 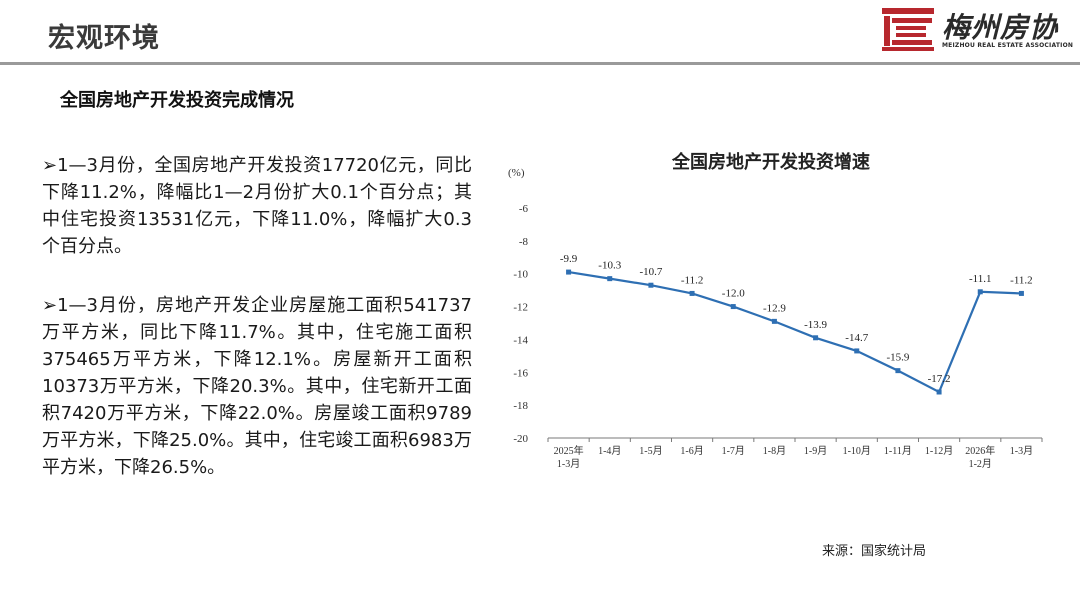 What do you see at coordinates (177, 100) in the screenshot?
I see `section-title: 全国房地产开发投资完成情况` at bounding box center [177, 100].